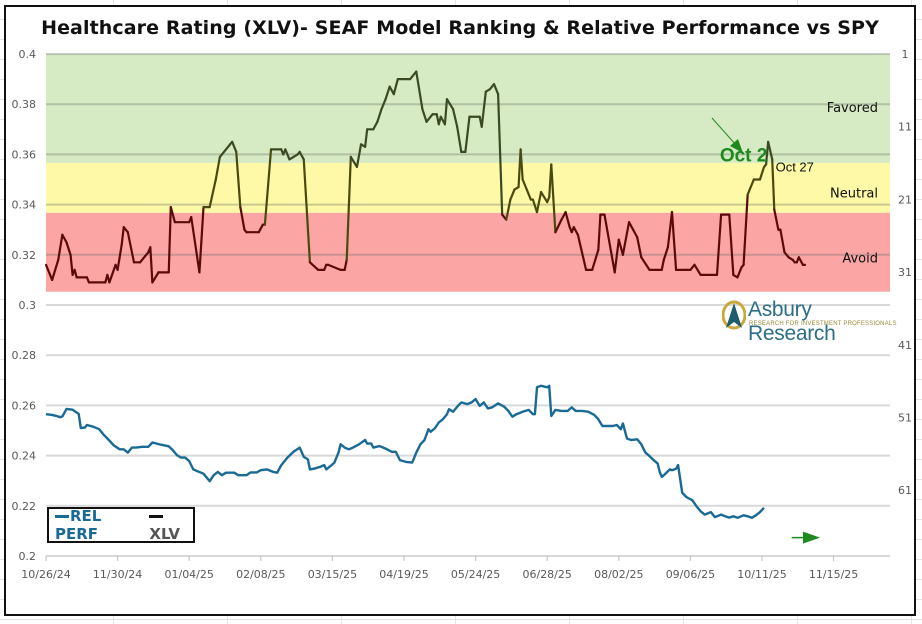  I want to click on zone-label-neutral: Neutral, so click(854, 193).